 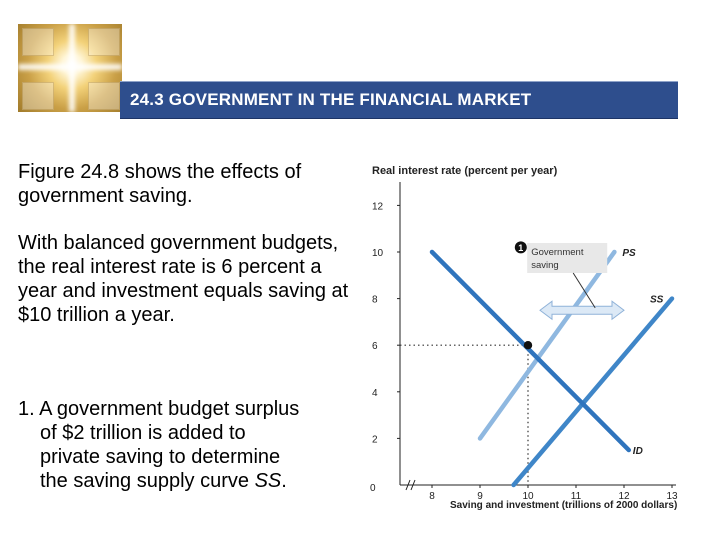 What do you see at coordinates (375, 346) in the screenshot?
I see `y-tick-label: 6` at bounding box center [375, 346].